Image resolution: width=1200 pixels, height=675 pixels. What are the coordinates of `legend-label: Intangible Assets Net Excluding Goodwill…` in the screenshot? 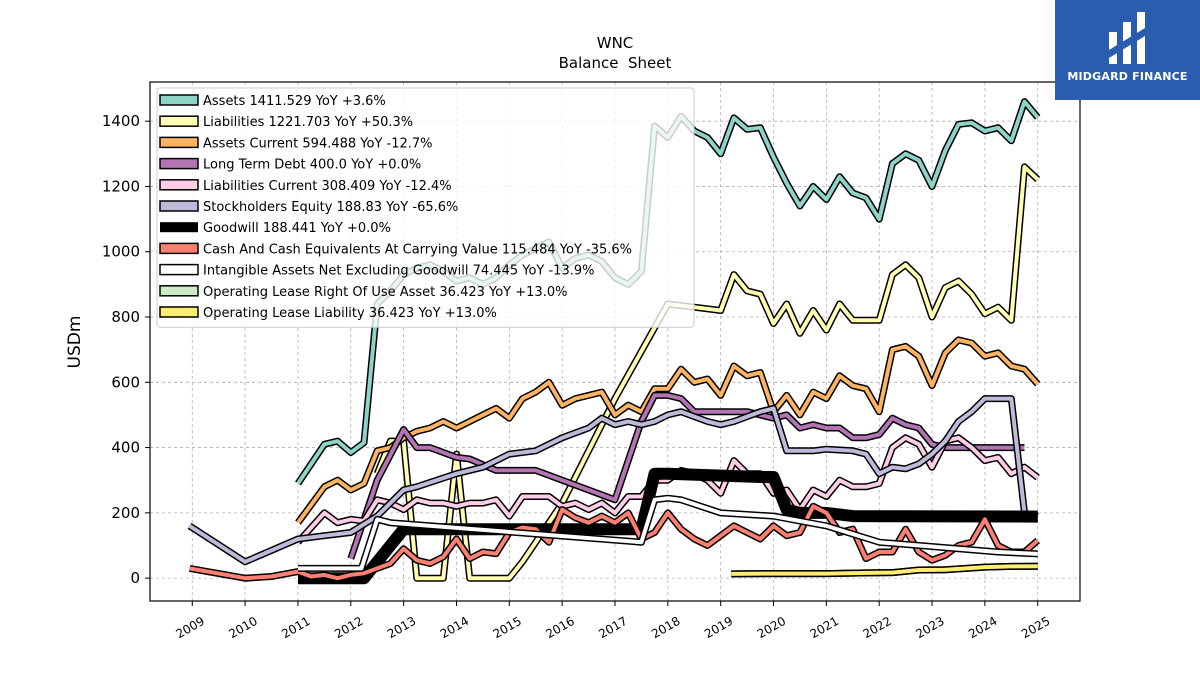 It's located at (398, 271).